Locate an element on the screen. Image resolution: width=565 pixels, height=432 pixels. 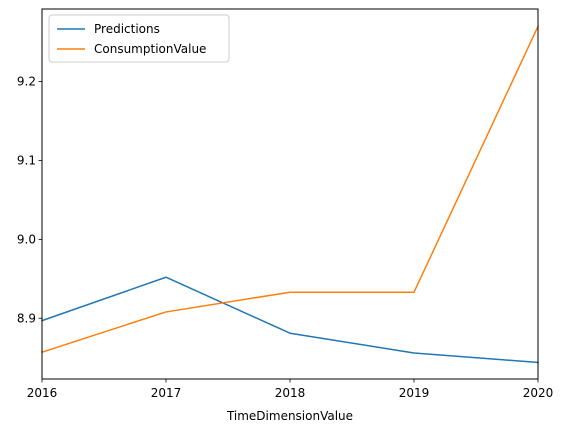
x-axis-ticks: 2016 2017 2018 2019 2020 is located at coordinates (290, 389).